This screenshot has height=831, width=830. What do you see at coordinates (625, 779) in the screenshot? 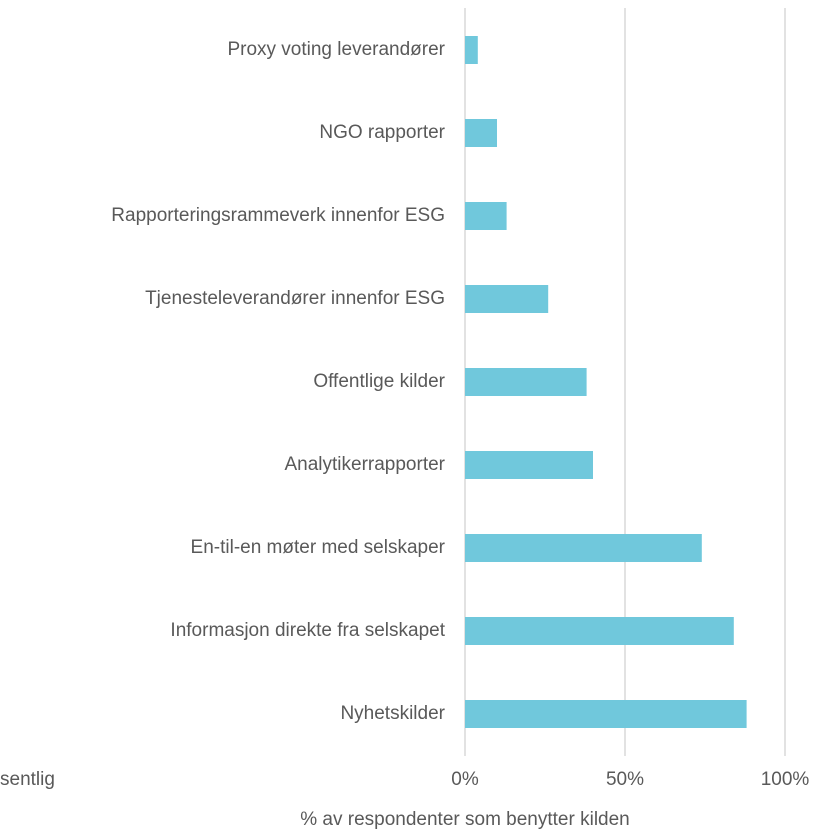
I see `x-tick-label: 50%` at bounding box center [625, 779].